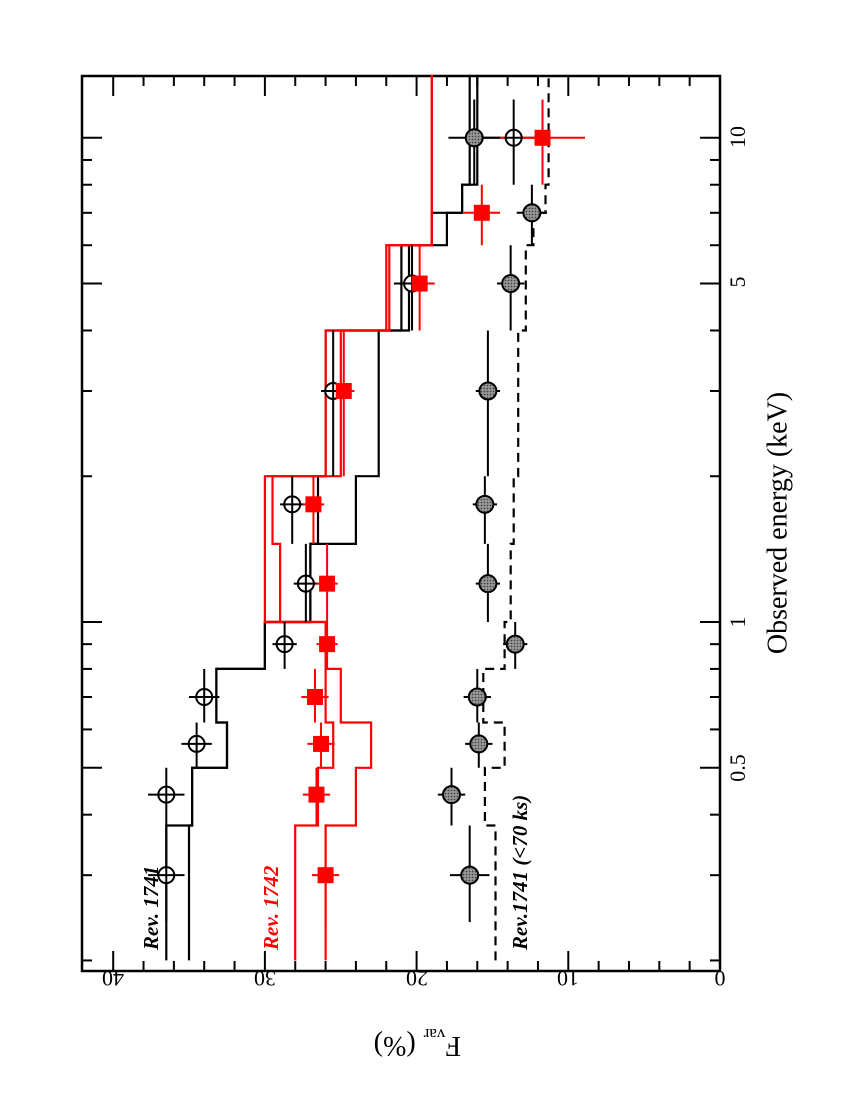 Image resolution: width=850 pixels, height=1100 pixels. What do you see at coordinates (511, 284) in the screenshot?
I see `marker-s2-p8` at bounding box center [511, 284].